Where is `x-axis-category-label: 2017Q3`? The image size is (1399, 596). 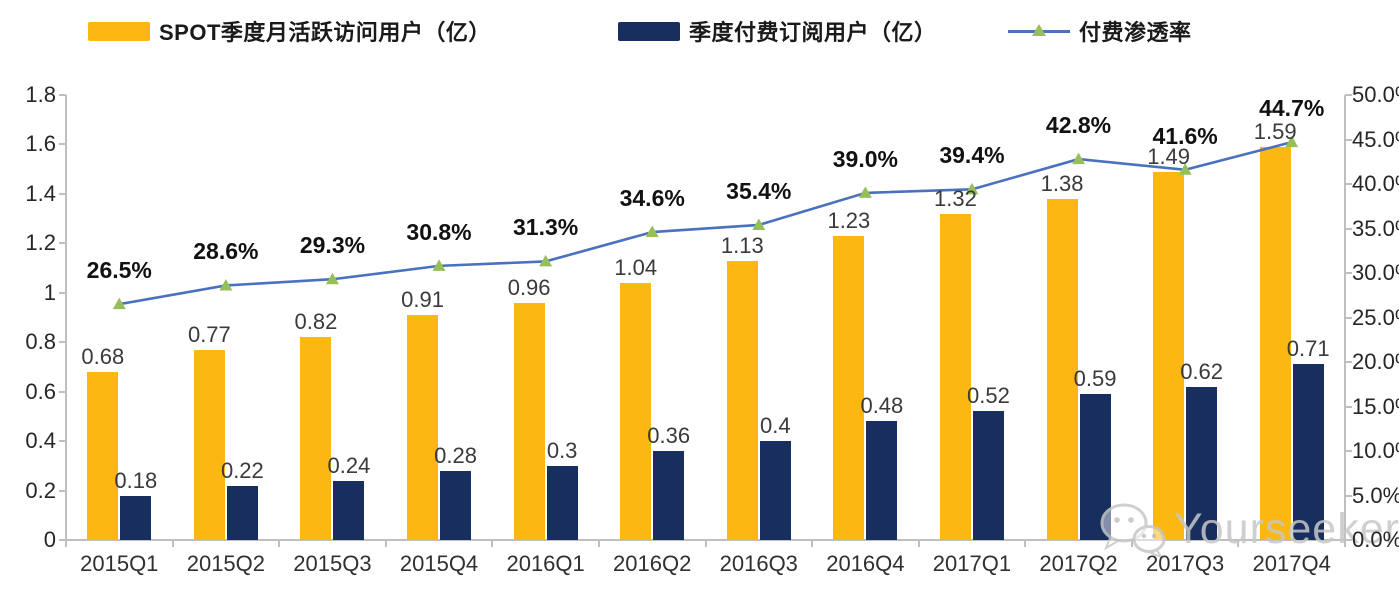 x-axis-category-label: 2017Q3 is located at coordinates (1185, 563).